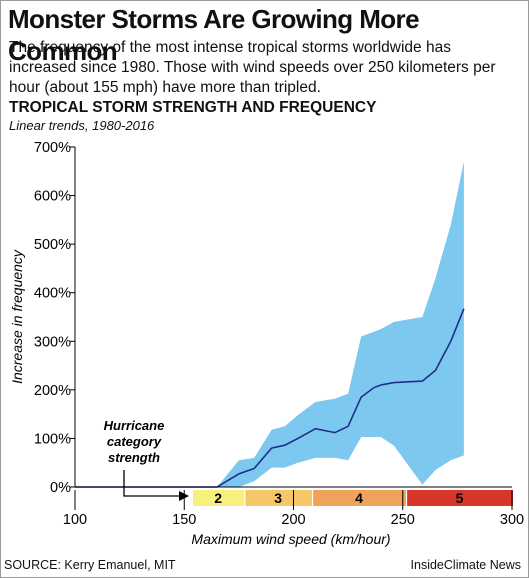  Describe the element at coordinates (293, 520) in the screenshot. I see `x-tick-label: 200` at that location.